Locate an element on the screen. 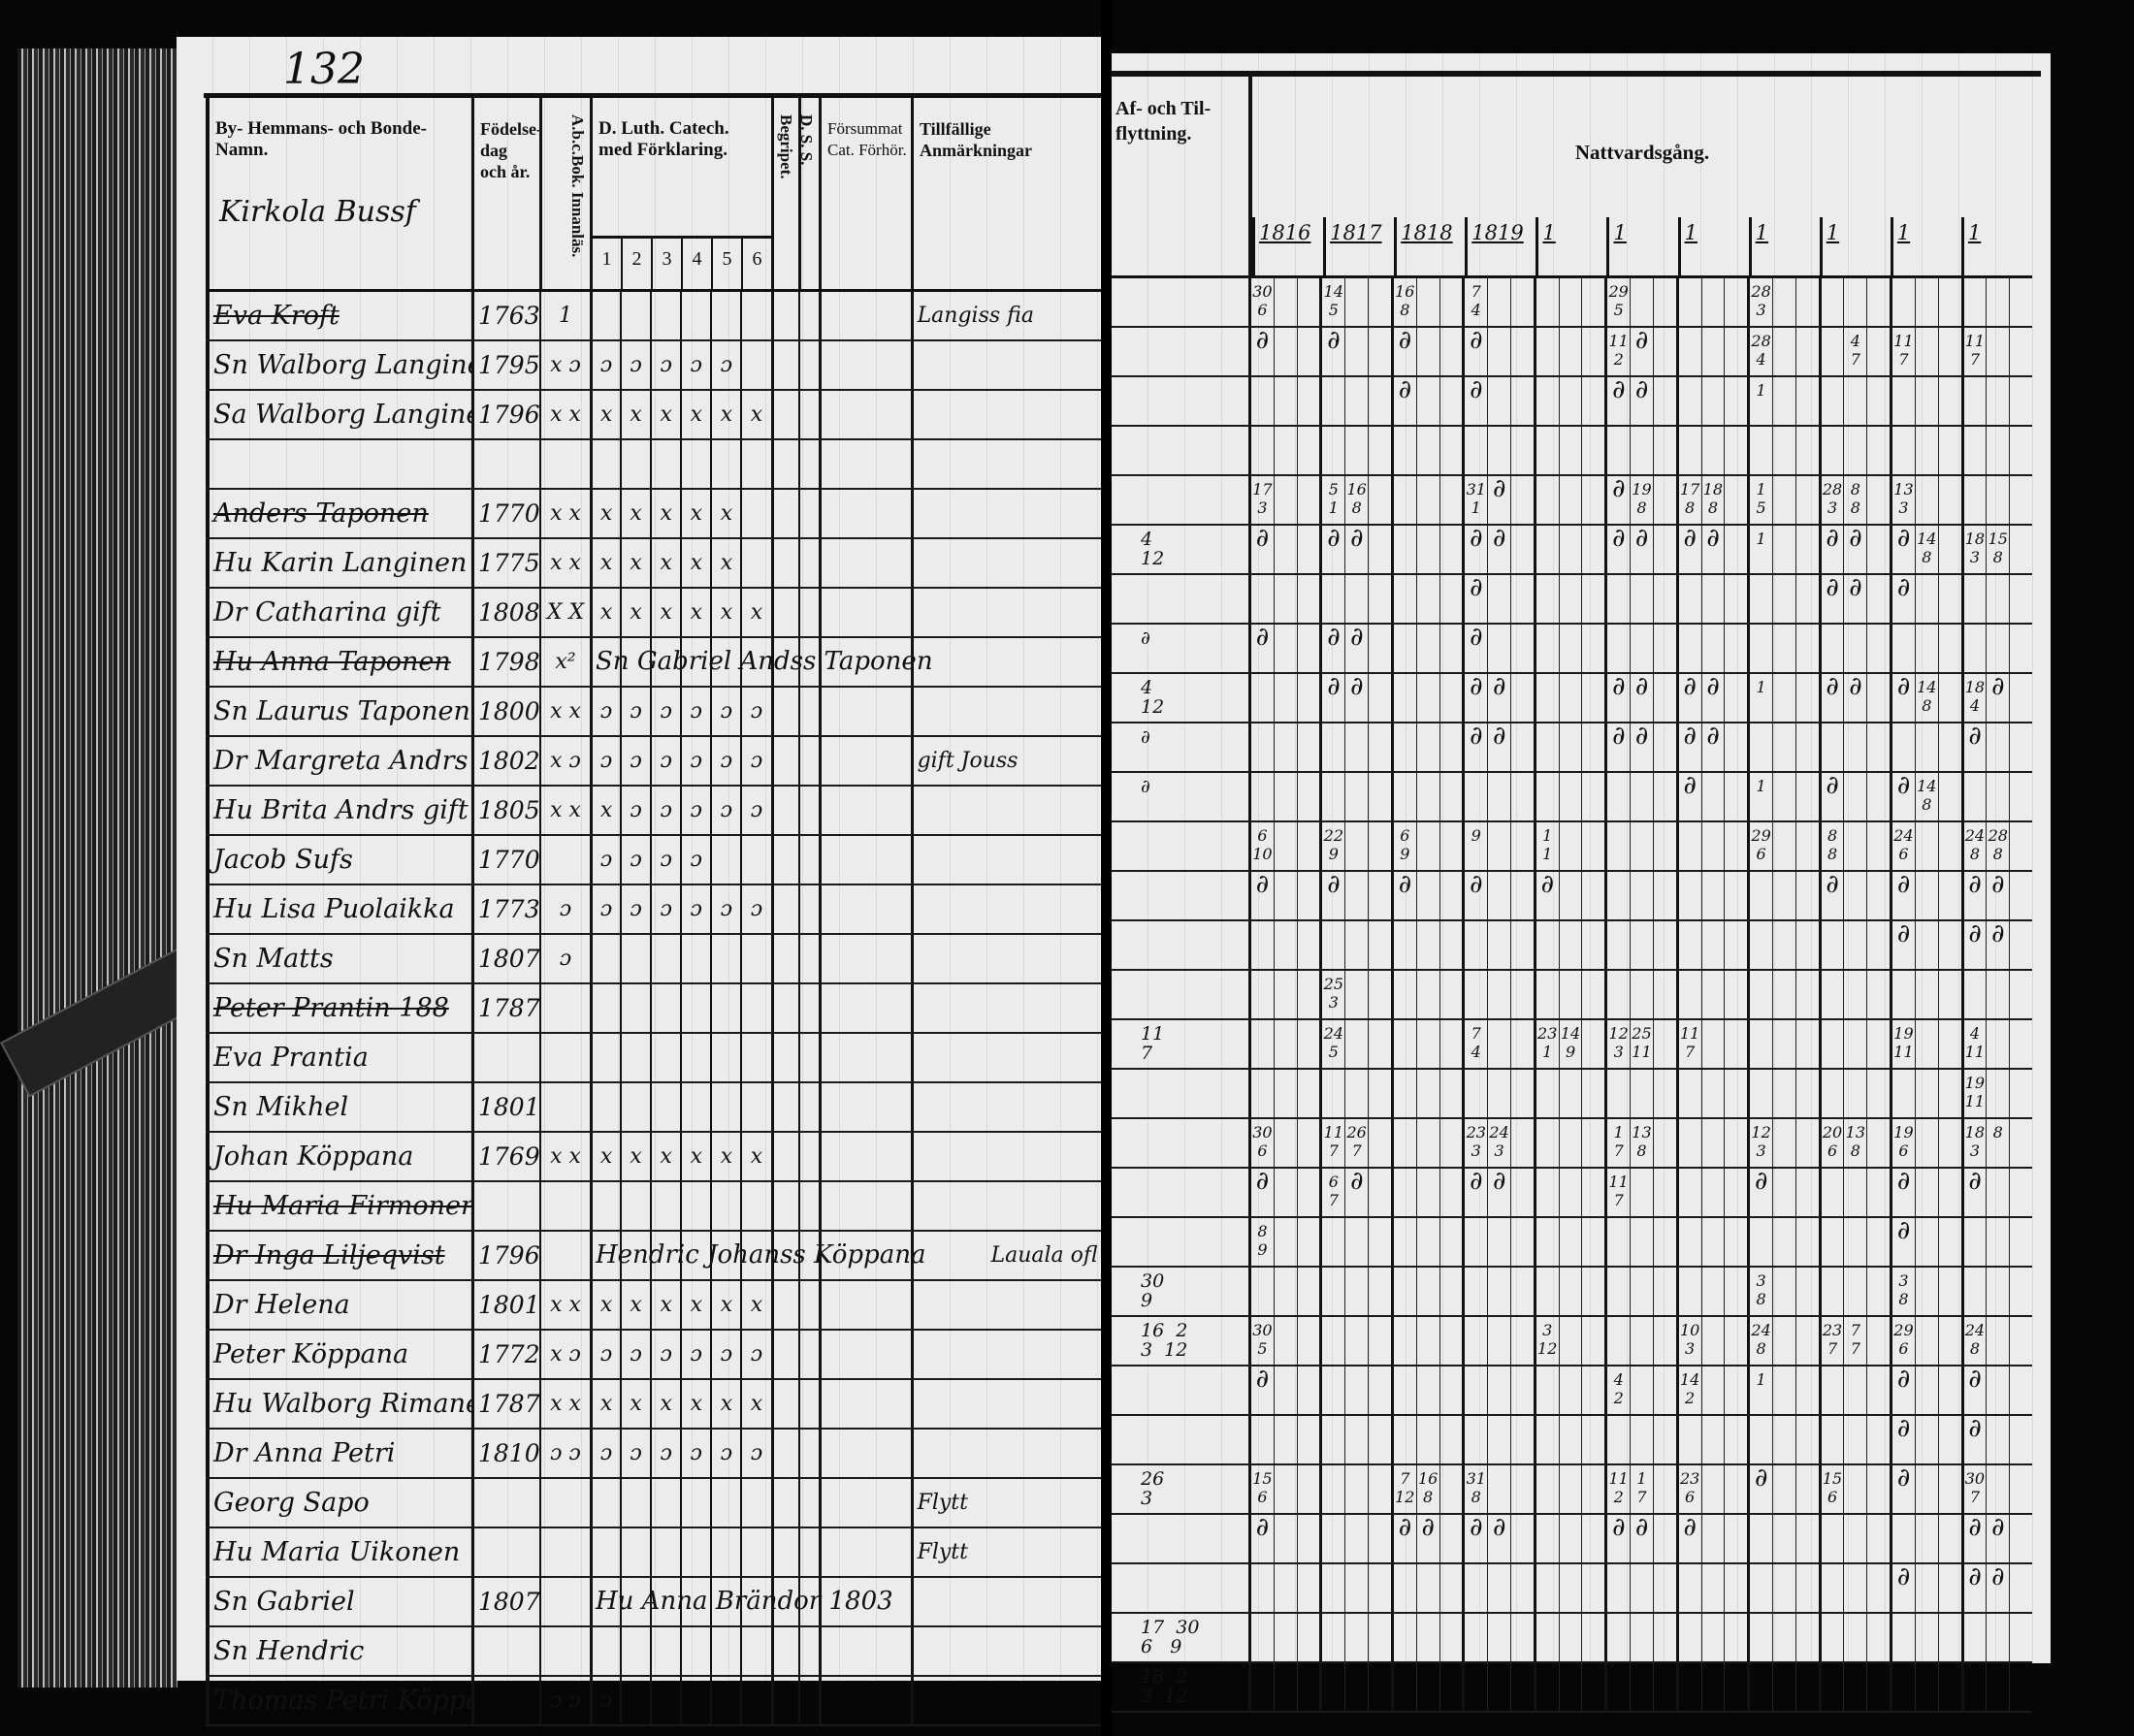  communion-year-group: ∂ is located at coordinates (1996, 1439).